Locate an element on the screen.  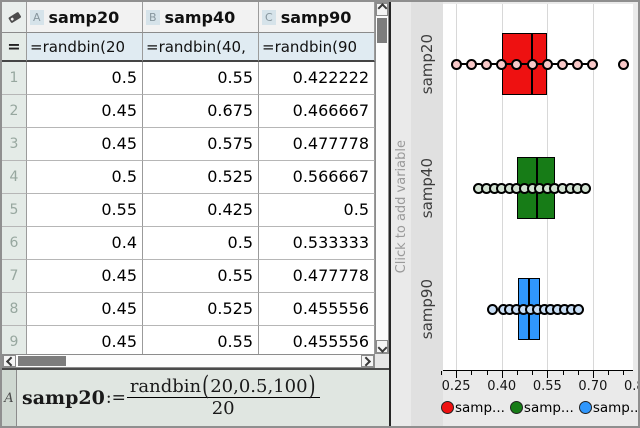
right-paren: ) is located at coordinates (312, 386).